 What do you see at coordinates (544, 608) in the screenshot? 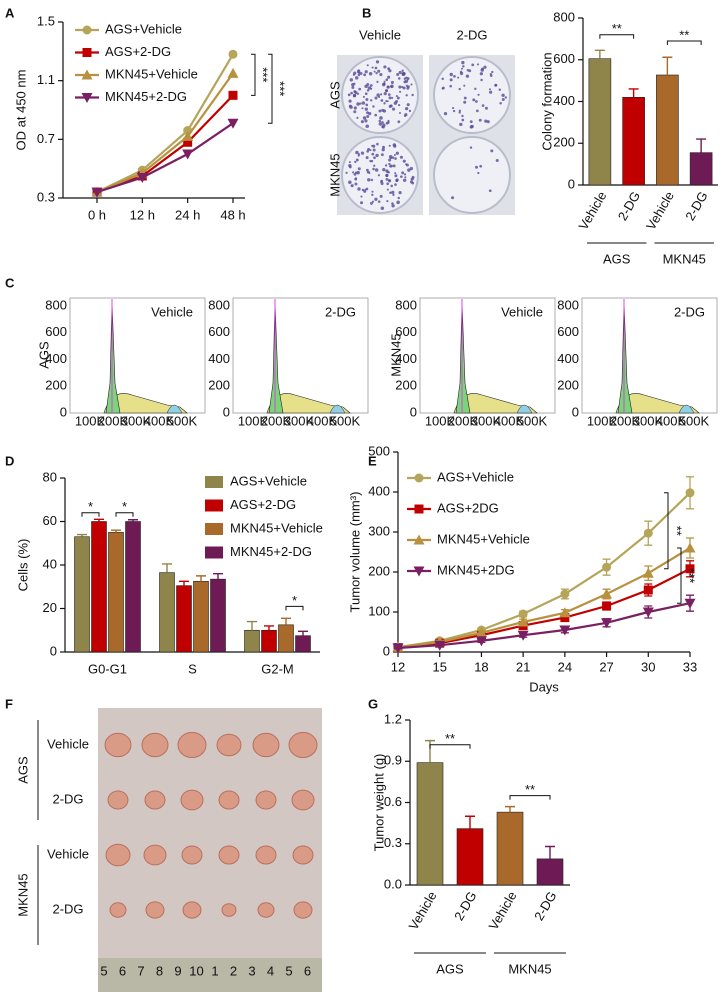
I see `series-line` at bounding box center [544, 608].